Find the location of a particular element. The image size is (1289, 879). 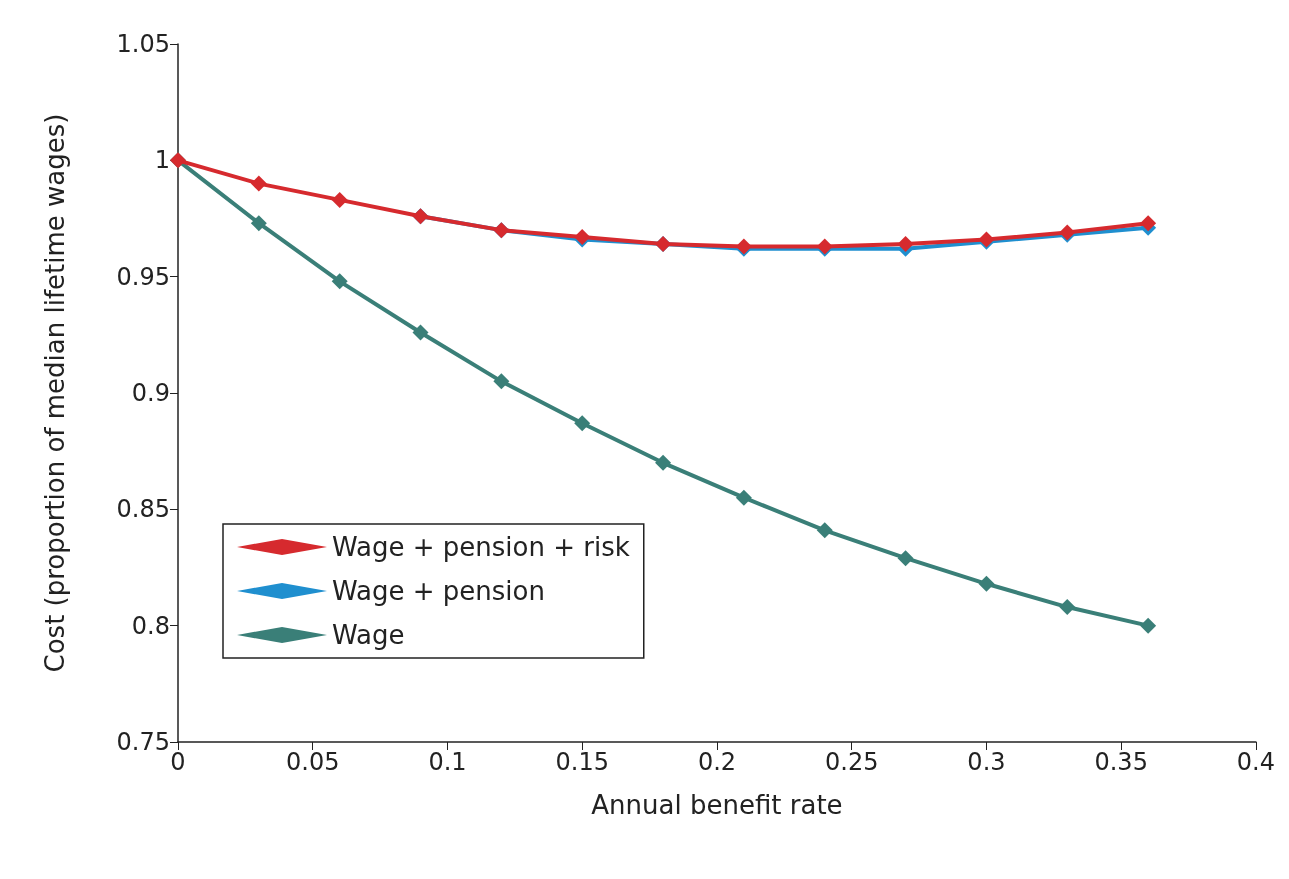

y-tick-label: 1.05 is located at coordinates (143, 44).